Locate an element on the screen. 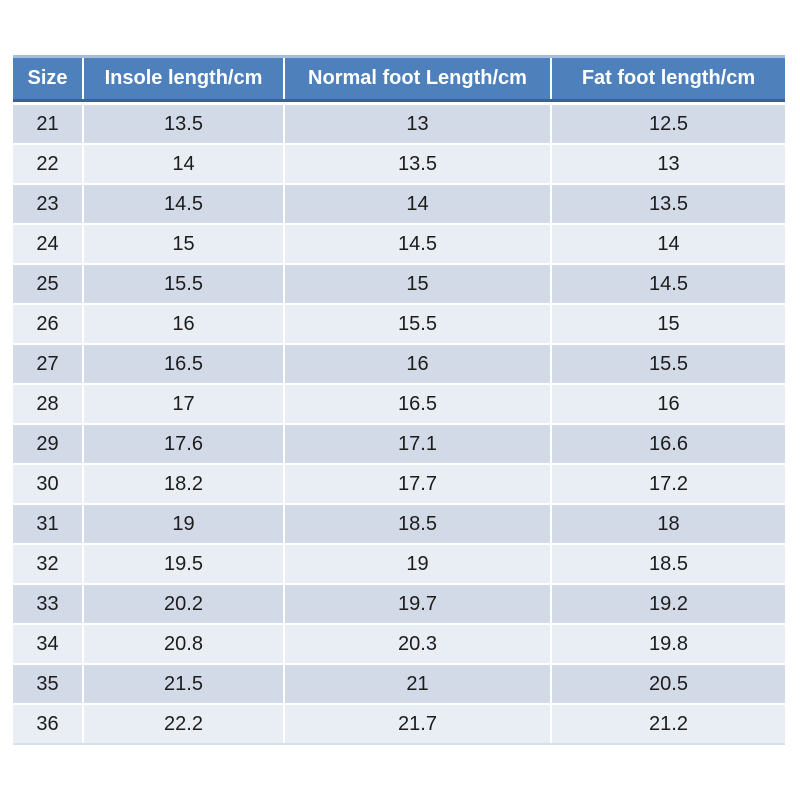 The height and width of the screenshot is (800, 800). table-cell: 20.3 is located at coordinates (417, 644).